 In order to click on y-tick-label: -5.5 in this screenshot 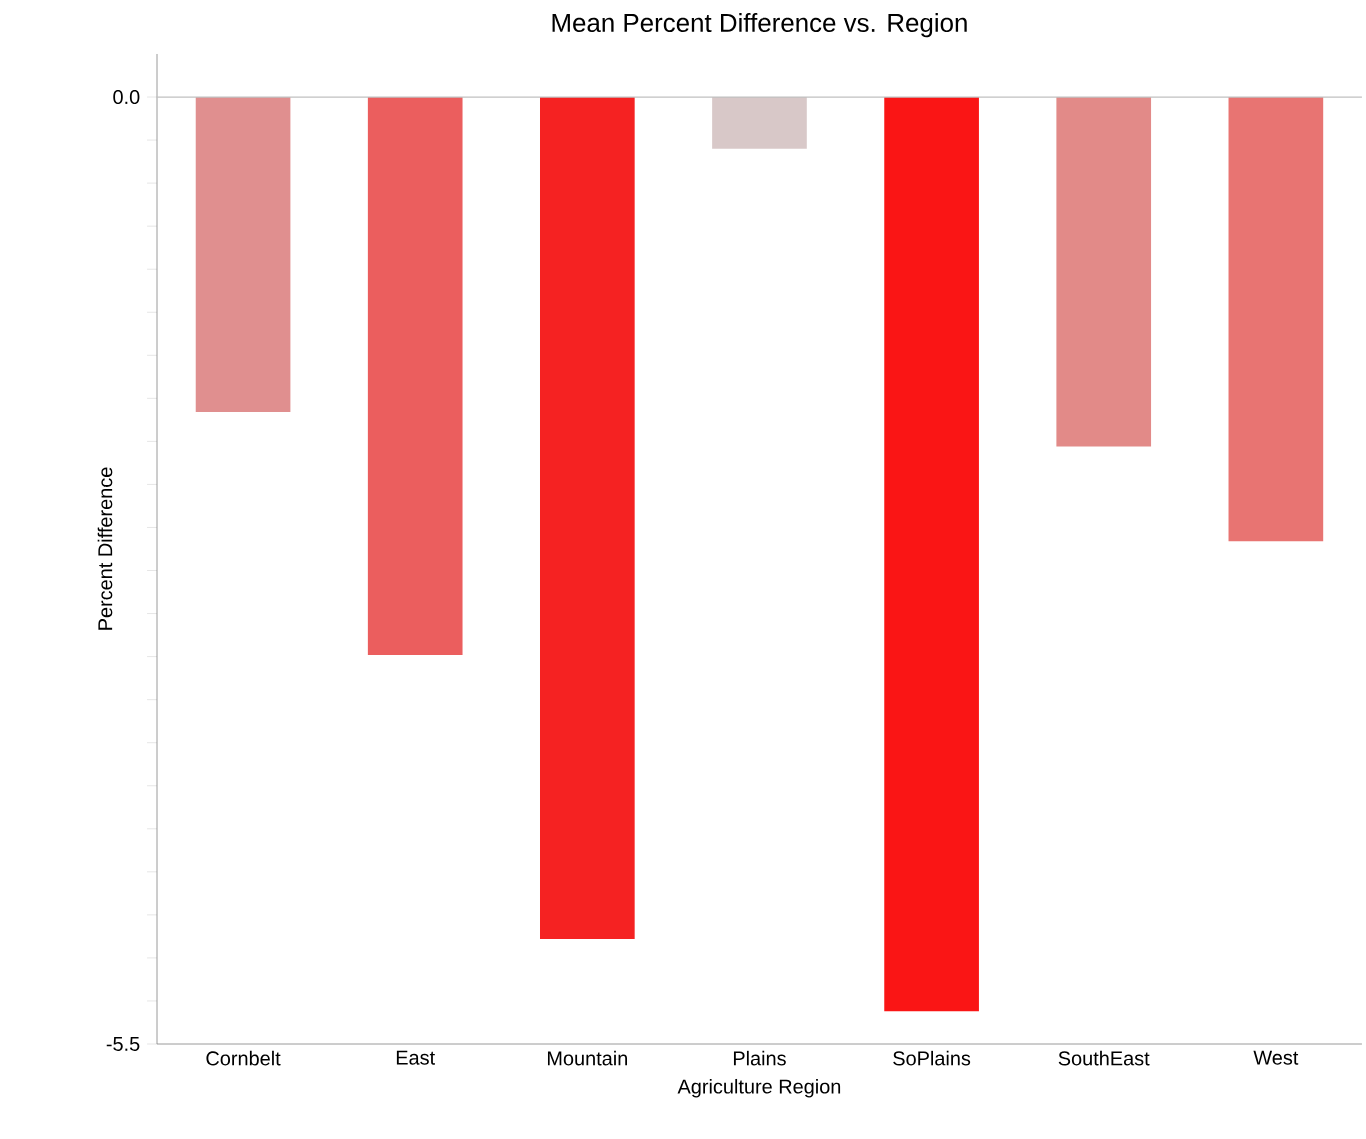, I will do `click(123, 1044)`.